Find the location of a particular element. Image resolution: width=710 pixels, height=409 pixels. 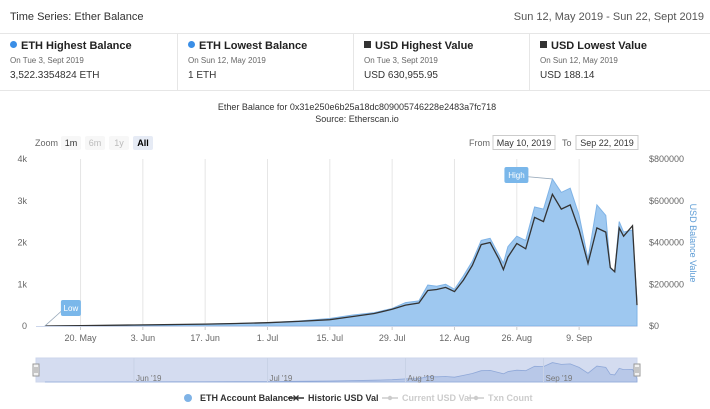

navigator-label: Aug '19 is located at coordinates (421, 378).